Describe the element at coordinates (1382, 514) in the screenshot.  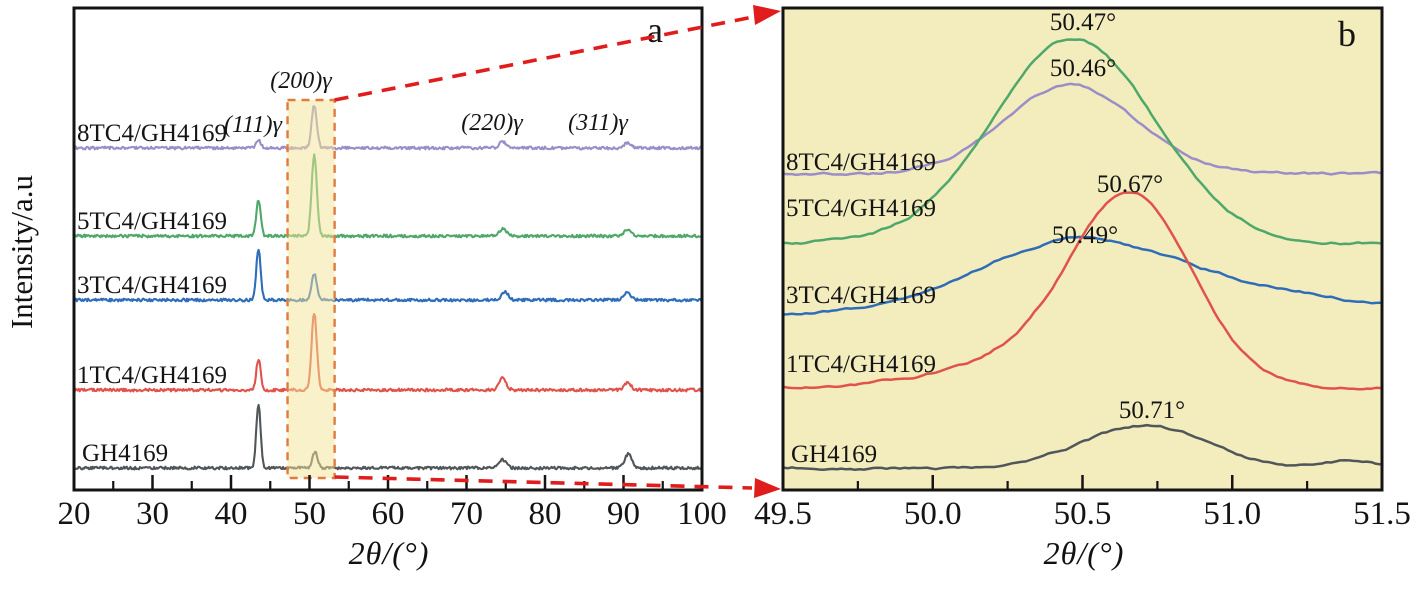
I see `panel-b-tick-label-51.5: 51.5` at that location.